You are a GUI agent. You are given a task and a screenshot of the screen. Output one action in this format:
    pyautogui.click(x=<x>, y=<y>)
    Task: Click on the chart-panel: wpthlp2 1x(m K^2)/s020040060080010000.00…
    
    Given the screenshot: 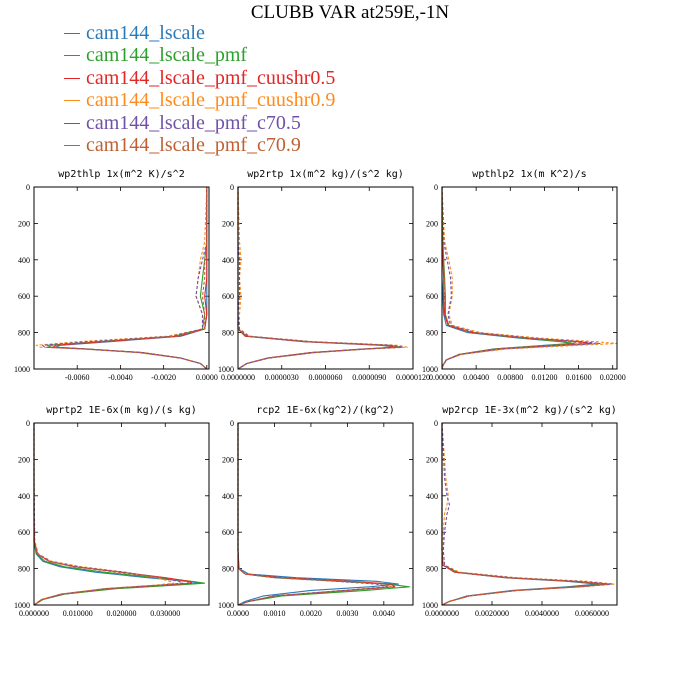 What is the action you would take?
    pyautogui.click(x=524, y=275)
    